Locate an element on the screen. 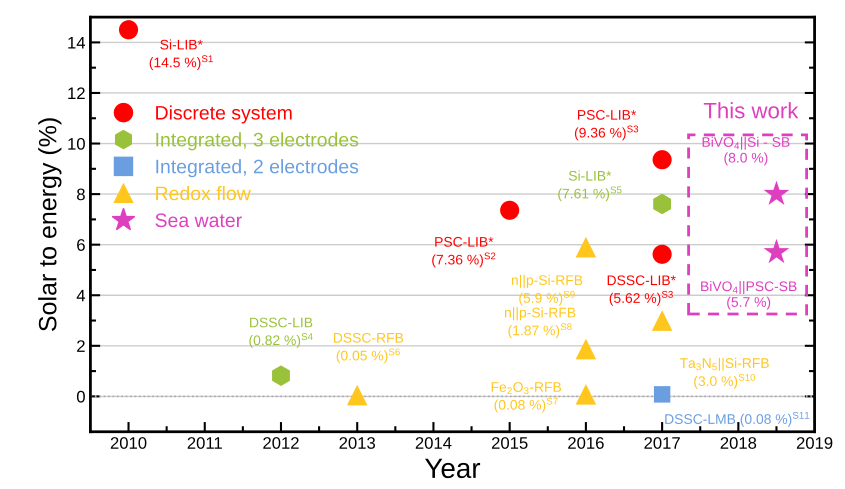 The image size is (845, 489). annotation: DSSC-LIB* (5.62 %)$^{S3}$ is located at coordinates (642, 290).